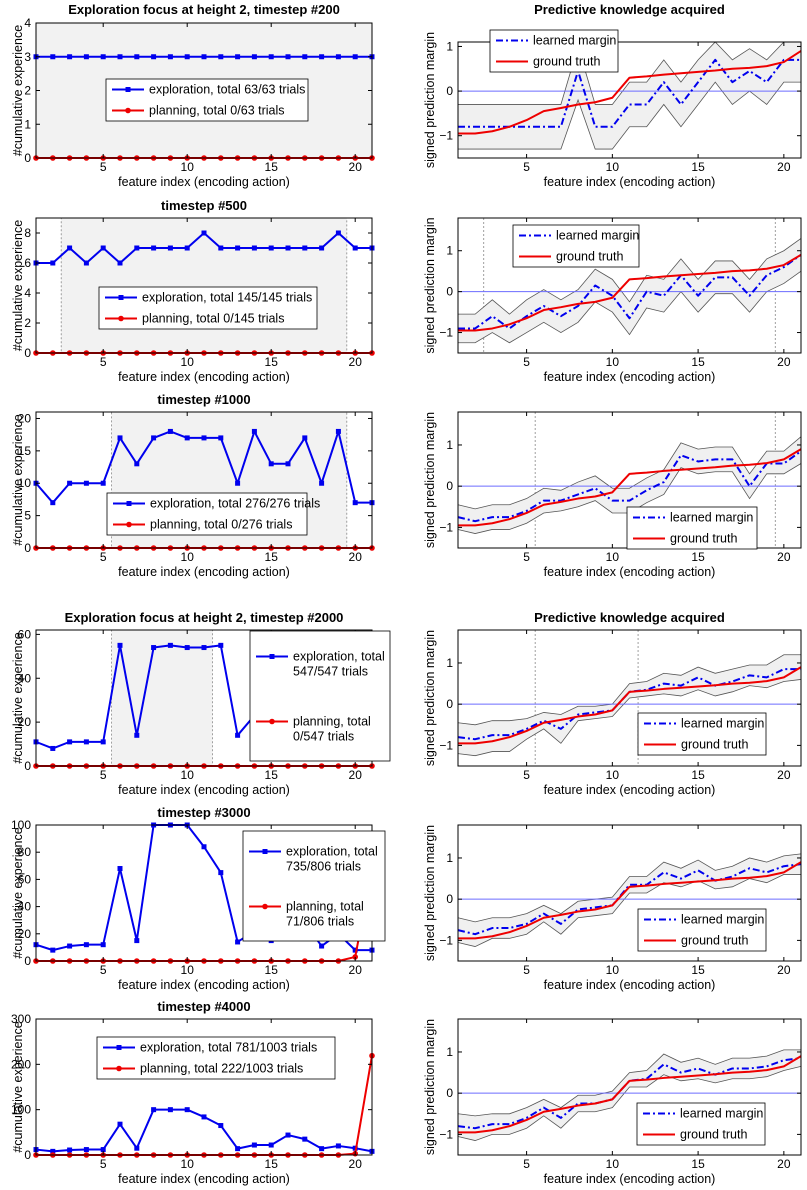  Describe the element at coordinates (227, 90) in the screenshot. I see `legend-entry-label: exploration, total 63/63 trials` at that location.